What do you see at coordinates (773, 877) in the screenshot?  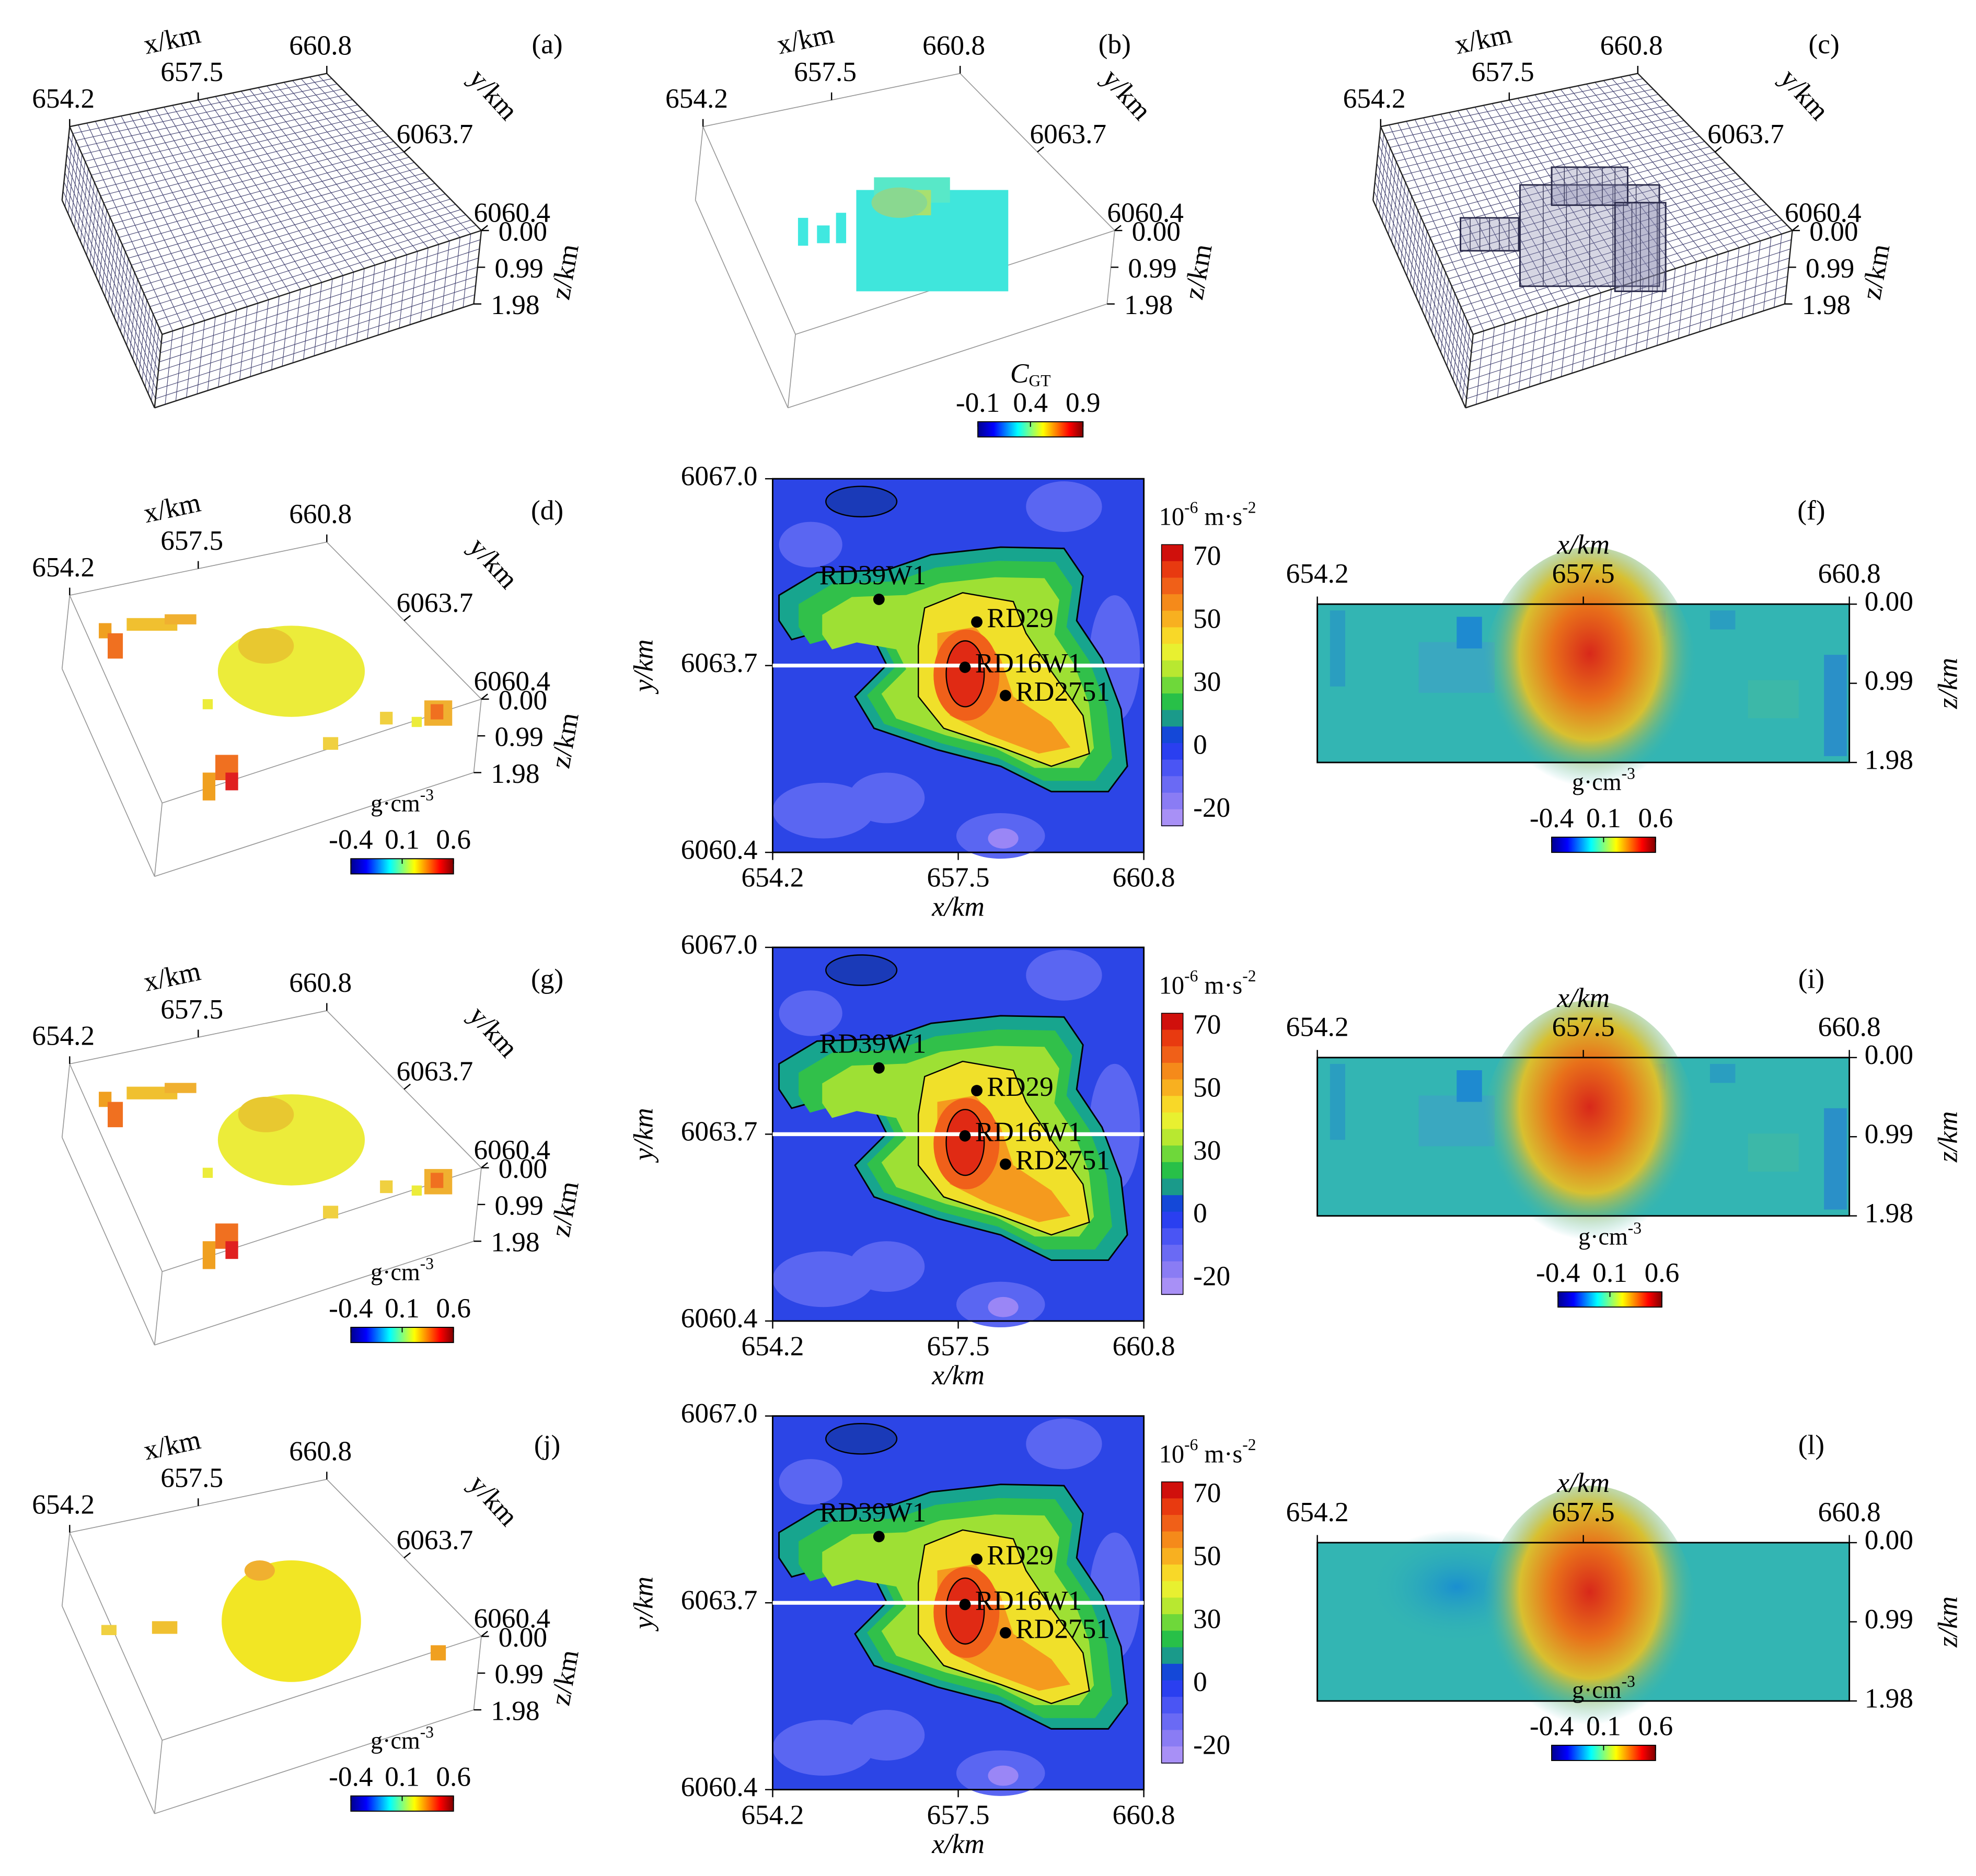 I see `x-tick-label: 654.2` at bounding box center [773, 877].